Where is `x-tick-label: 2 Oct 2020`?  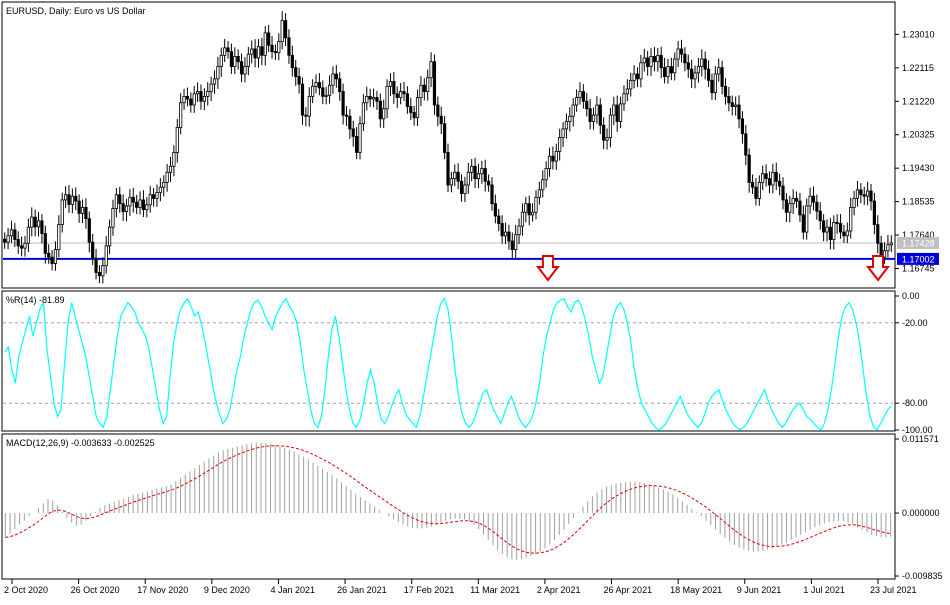
x-tick-label: 2 Oct 2020 is located at coordinates (26, 590).